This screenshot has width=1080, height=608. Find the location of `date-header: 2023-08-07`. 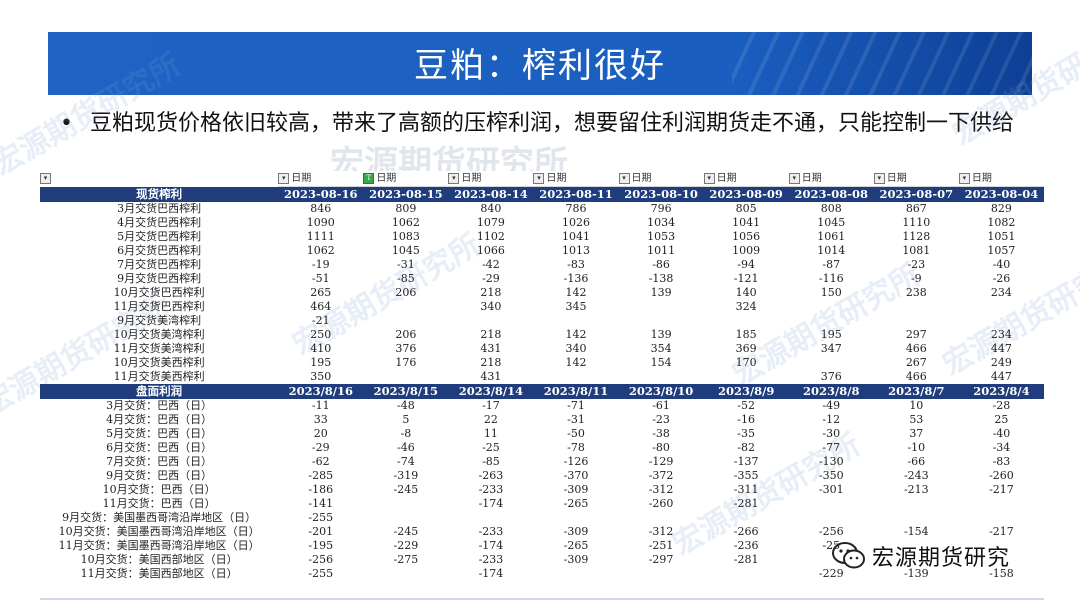

date-header: 2023-08-07 is located at coordinates (916, 194).